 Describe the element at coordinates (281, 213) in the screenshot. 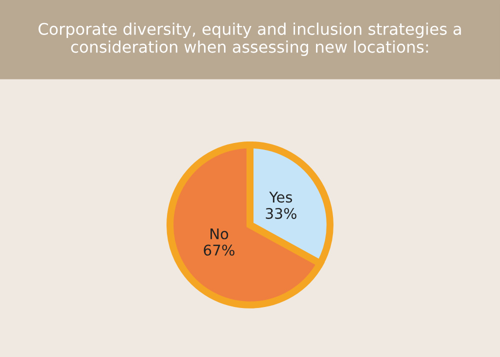

I see `data-label: 33%` at that location.